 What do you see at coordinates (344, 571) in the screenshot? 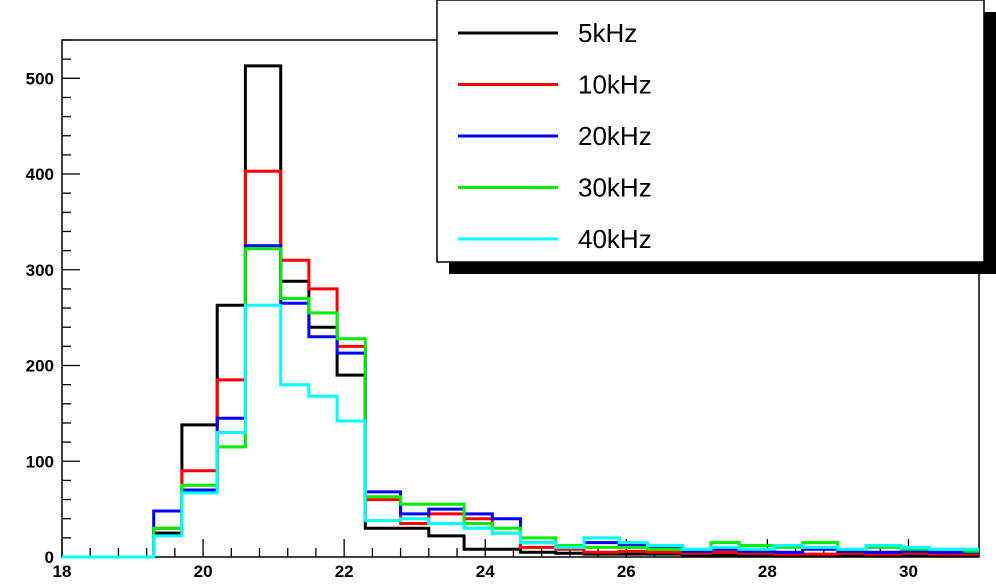
I see `x-tick-label: 22` at bounding box center [344, 571].